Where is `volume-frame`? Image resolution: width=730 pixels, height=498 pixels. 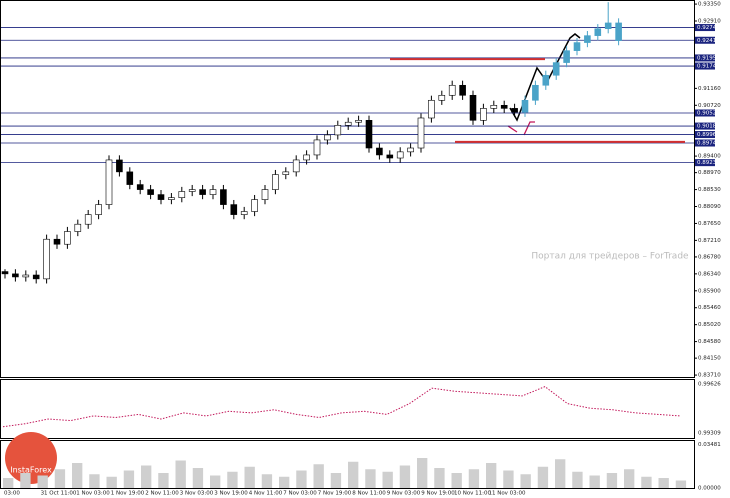
volume-frame is located at coordinates (347, 464).